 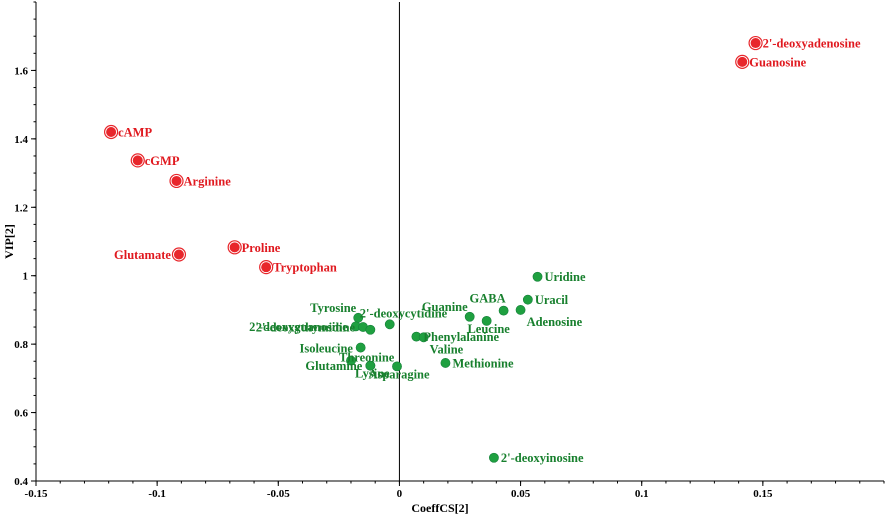 What do you see at coordinates (278, 494) in the screenshot?
I see `x-tick-label: -0.05` at bounding box center [278, 494].